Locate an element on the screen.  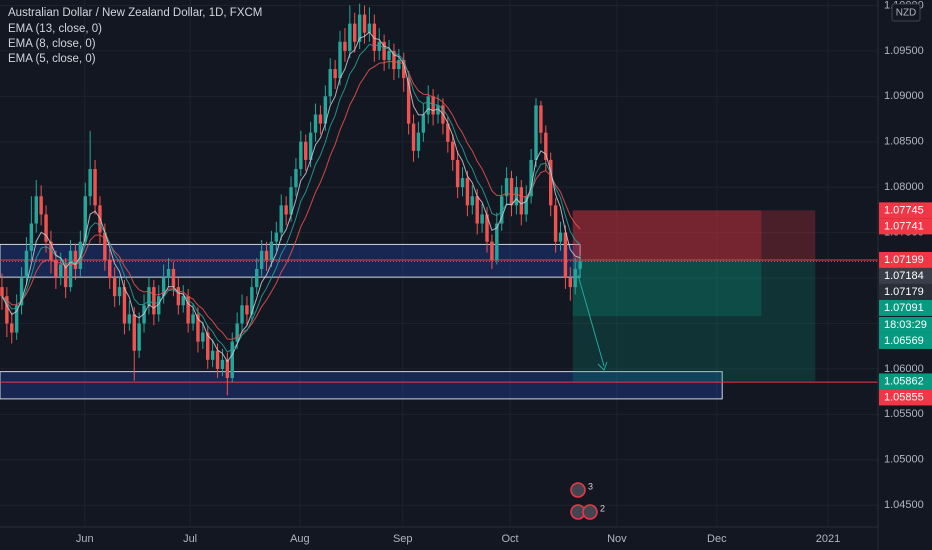
y-tick-label: 1.05000 is located at coordinates (904, 460).